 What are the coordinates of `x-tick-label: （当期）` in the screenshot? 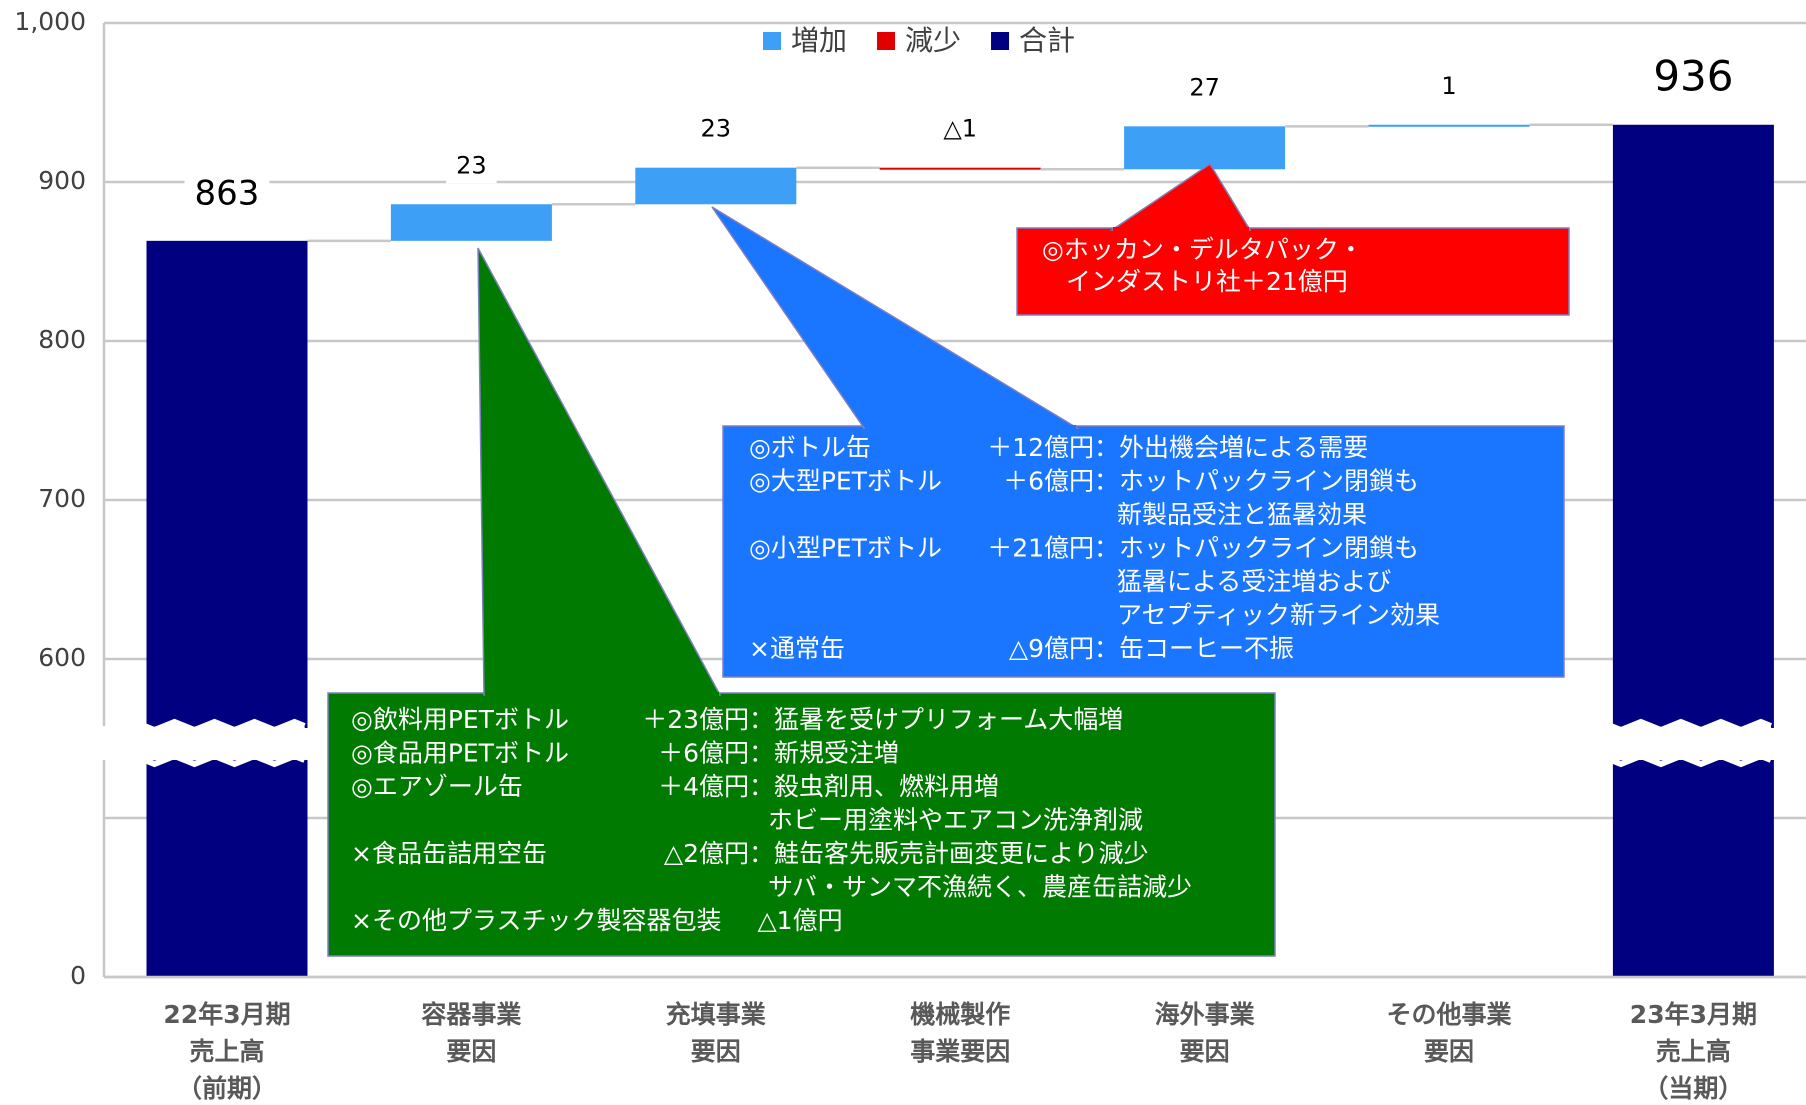 It's located at (1693, 1088).